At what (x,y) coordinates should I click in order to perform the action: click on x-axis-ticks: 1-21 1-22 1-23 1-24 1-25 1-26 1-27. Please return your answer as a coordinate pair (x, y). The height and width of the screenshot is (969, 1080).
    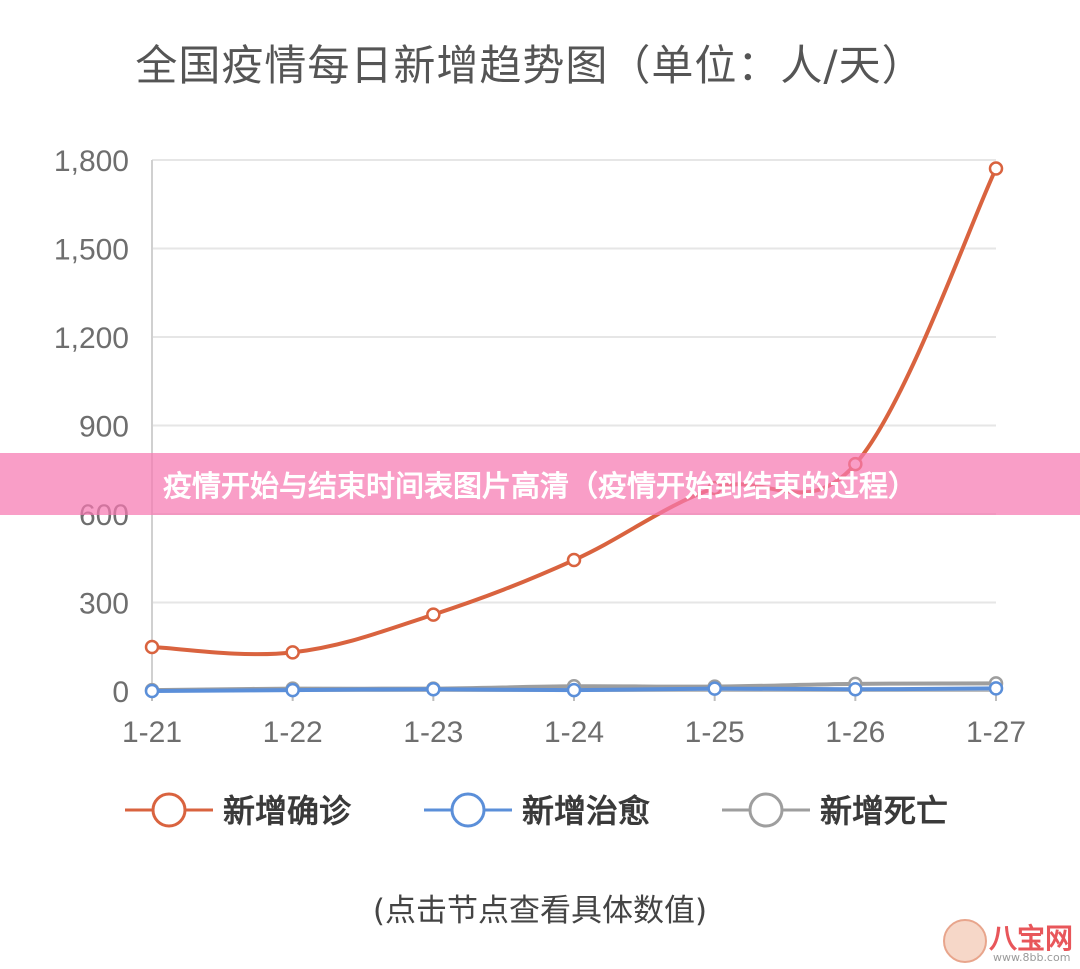
    Looking at the image, I should click on (574, 720).